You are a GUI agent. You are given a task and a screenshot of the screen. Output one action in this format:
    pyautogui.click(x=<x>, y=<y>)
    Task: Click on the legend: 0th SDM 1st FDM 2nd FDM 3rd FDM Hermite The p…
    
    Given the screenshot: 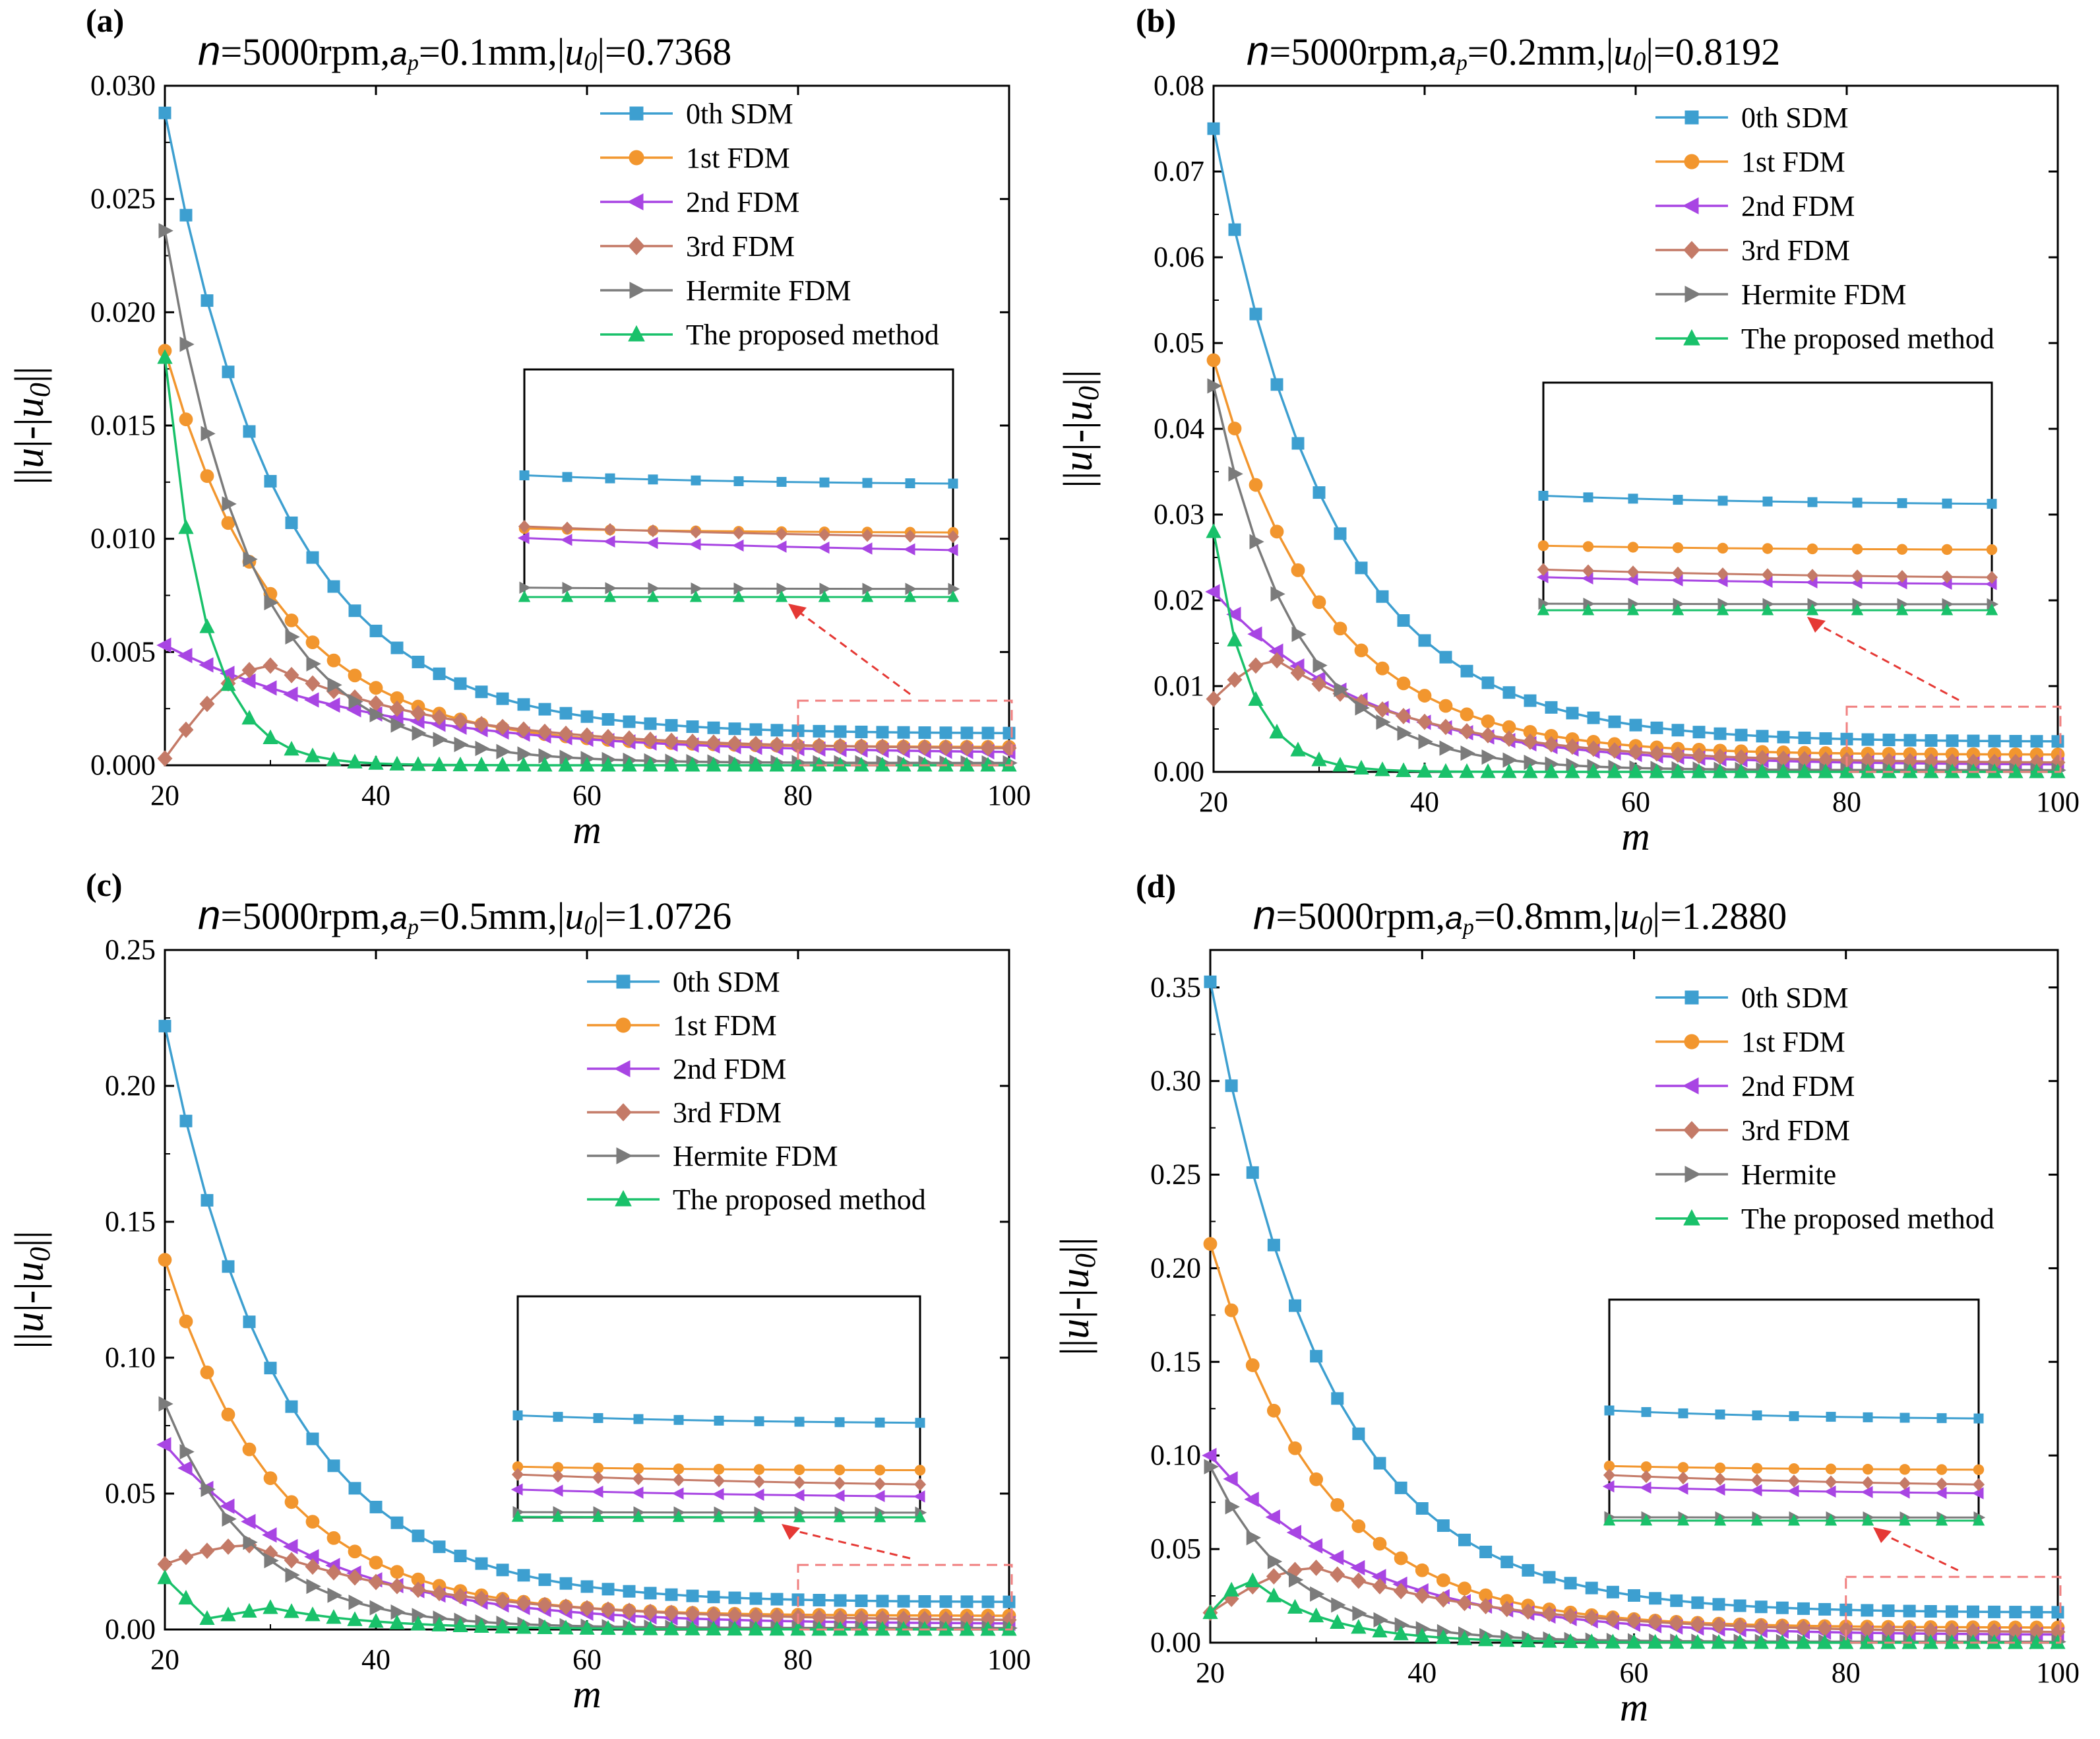 What is the action you would take?
    pyautogui.click(x=1824, y=1108)
    